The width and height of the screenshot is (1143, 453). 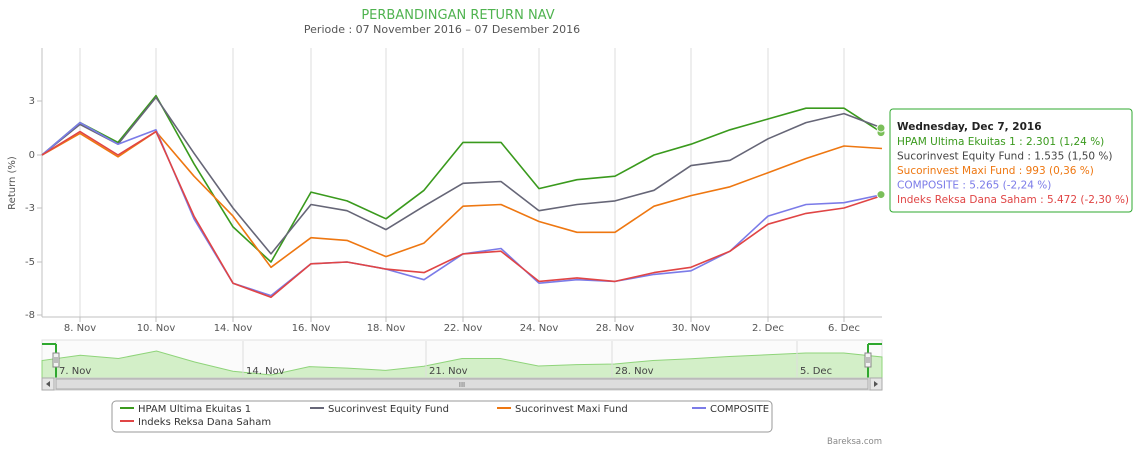 What do you see at coordinates (634, 371) in the screenshot?
I see `navigator-tick-label: 28. Nov` at bounding box center [634, 371].